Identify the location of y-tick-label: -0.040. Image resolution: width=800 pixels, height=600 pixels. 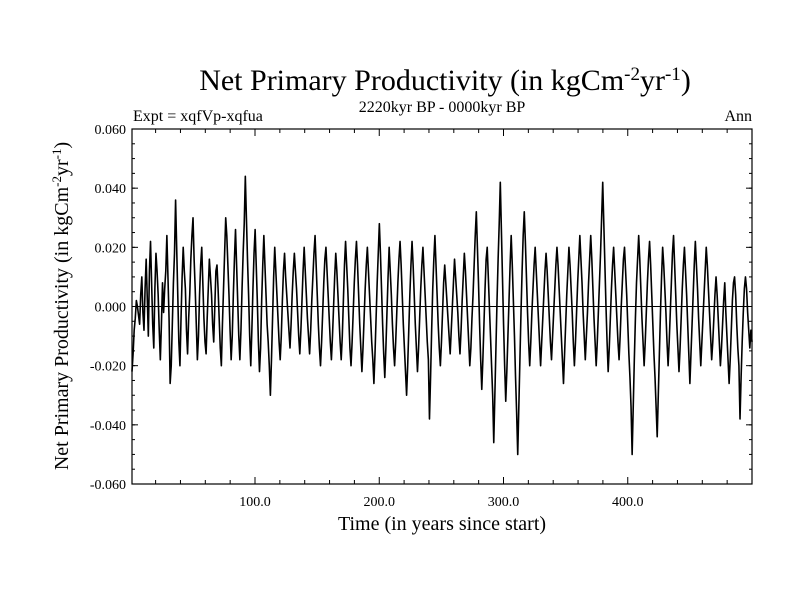
(108, 426).